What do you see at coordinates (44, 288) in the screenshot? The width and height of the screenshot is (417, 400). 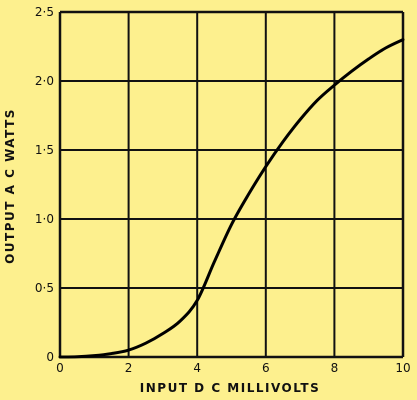 I see `y-tick-label: 0·5` at bounding box center [44, 288].